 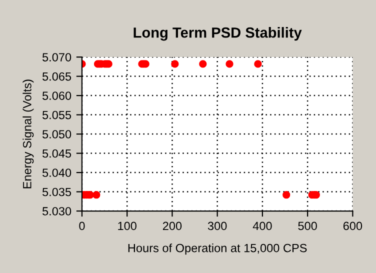 I want to click on x-tick-label: 300, so click(x=217, y=226).